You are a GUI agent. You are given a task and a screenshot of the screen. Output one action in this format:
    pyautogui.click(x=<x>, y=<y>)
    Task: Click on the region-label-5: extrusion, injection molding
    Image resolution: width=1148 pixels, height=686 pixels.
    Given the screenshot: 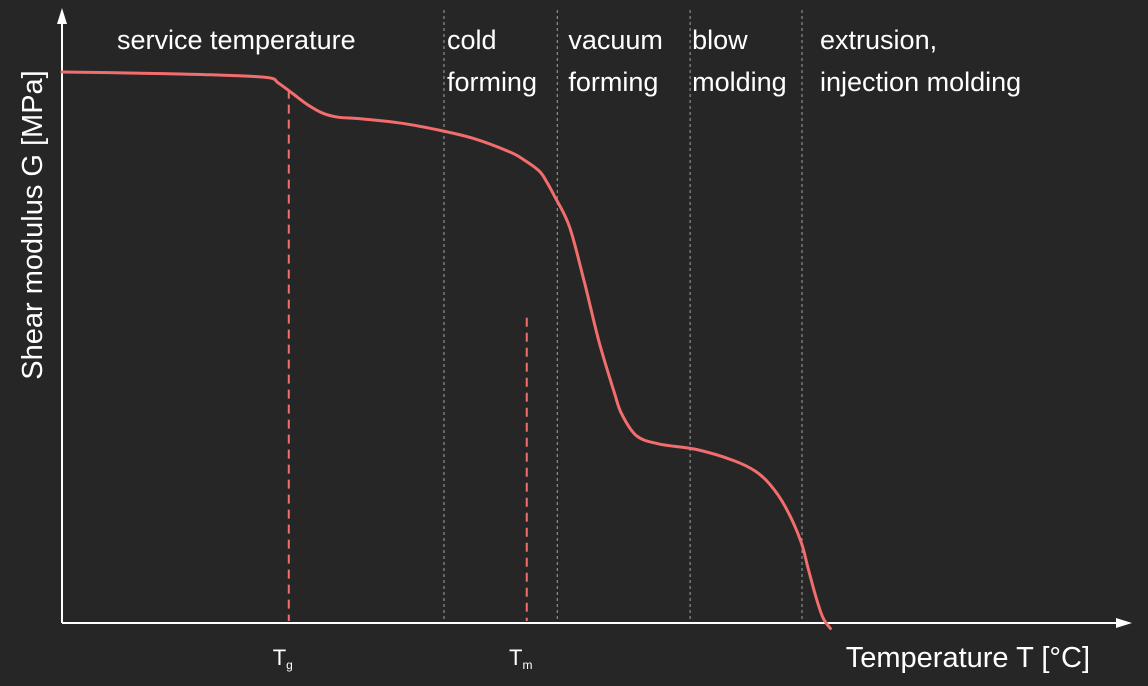 What is the action you would take?
    pyautogui.click(x=920, y=61)
    